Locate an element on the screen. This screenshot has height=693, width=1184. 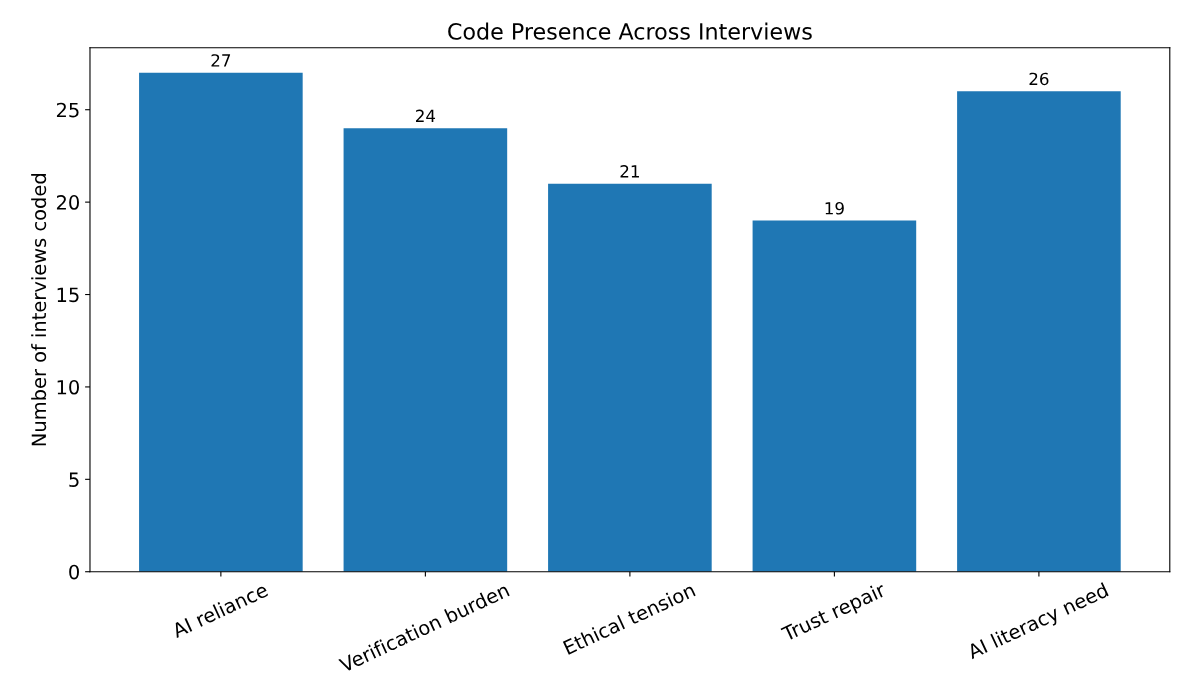
x-tick-label: Trust repair is located at coordinates (834, 613).